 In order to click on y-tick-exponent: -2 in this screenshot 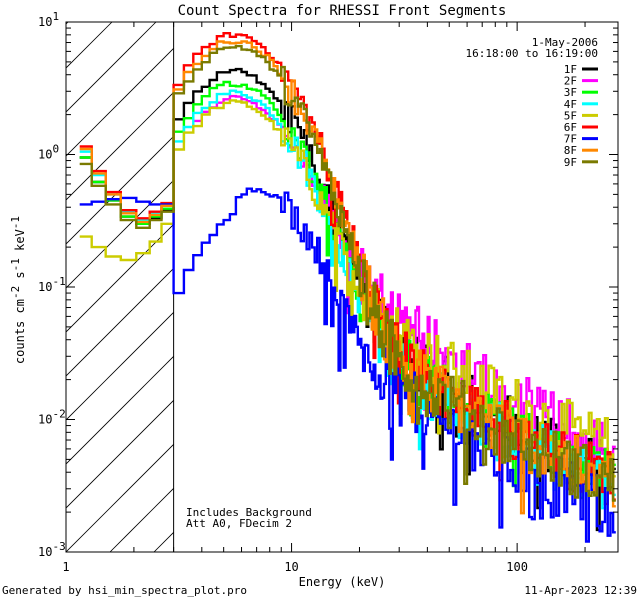, I will do `click(58, 414)`.